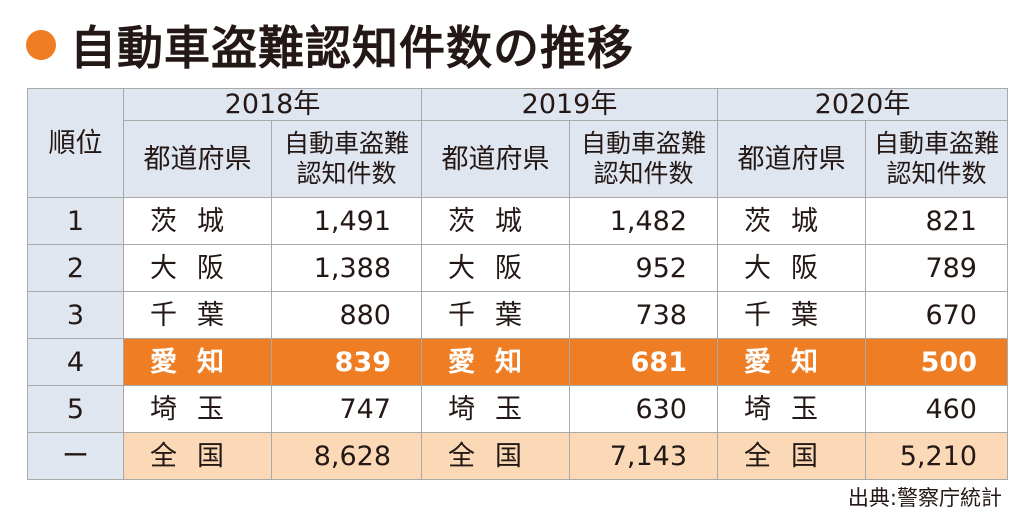 The image size is (1024, 516). What do you see at coordinates (75, 268) in the screenshot?
I see `rank-cell: 2` at bounding box center [75, 268].